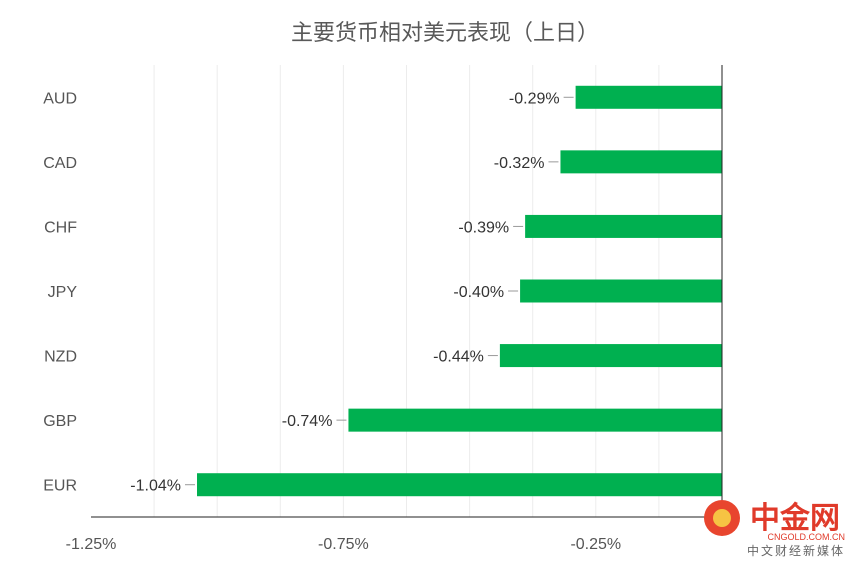 The image size is (859, 569). Describe the element at coordinates (60, 98) in the screenshot. I see `category-label-aud: AUD` at that location.